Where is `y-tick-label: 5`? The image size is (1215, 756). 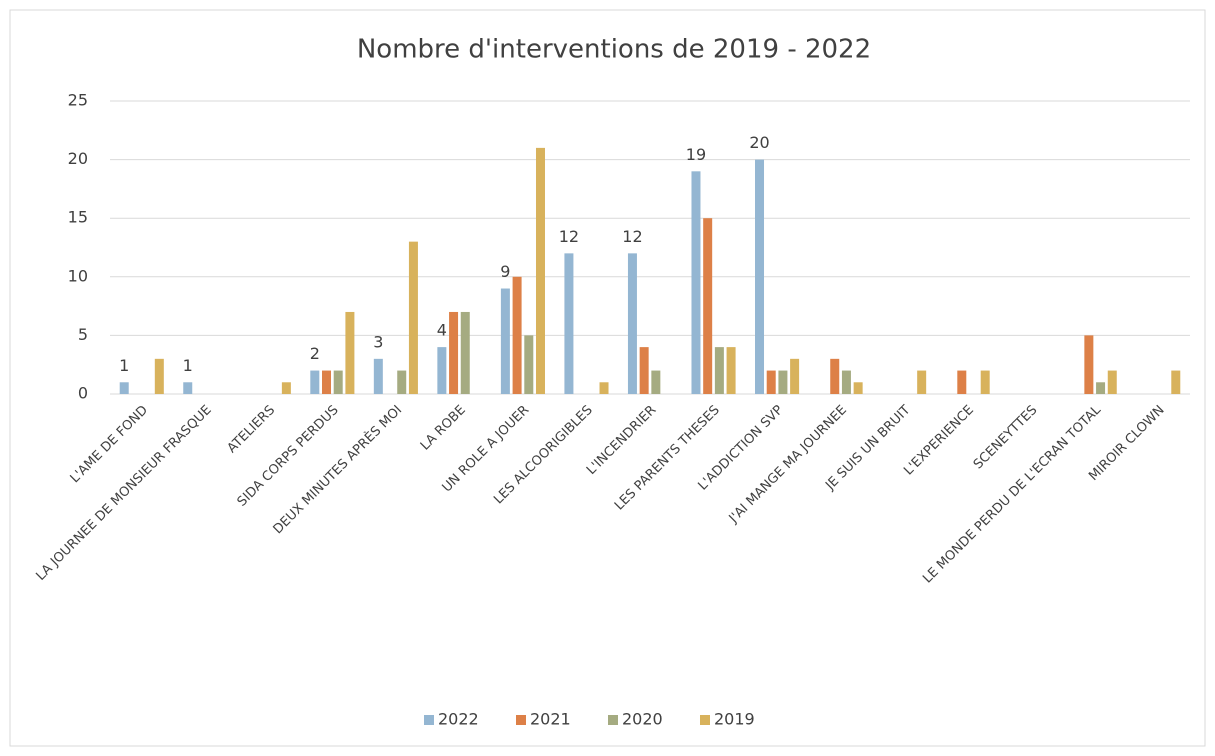
y-tick-label: 5 is located at coordinates (83, 334).